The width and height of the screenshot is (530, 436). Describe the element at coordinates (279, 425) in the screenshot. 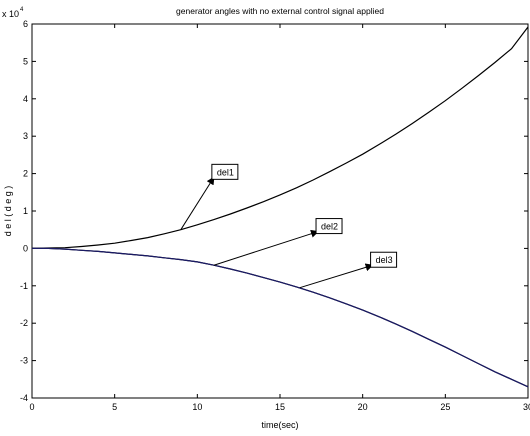

I see `x-axis-label: time(sec)` at that location.